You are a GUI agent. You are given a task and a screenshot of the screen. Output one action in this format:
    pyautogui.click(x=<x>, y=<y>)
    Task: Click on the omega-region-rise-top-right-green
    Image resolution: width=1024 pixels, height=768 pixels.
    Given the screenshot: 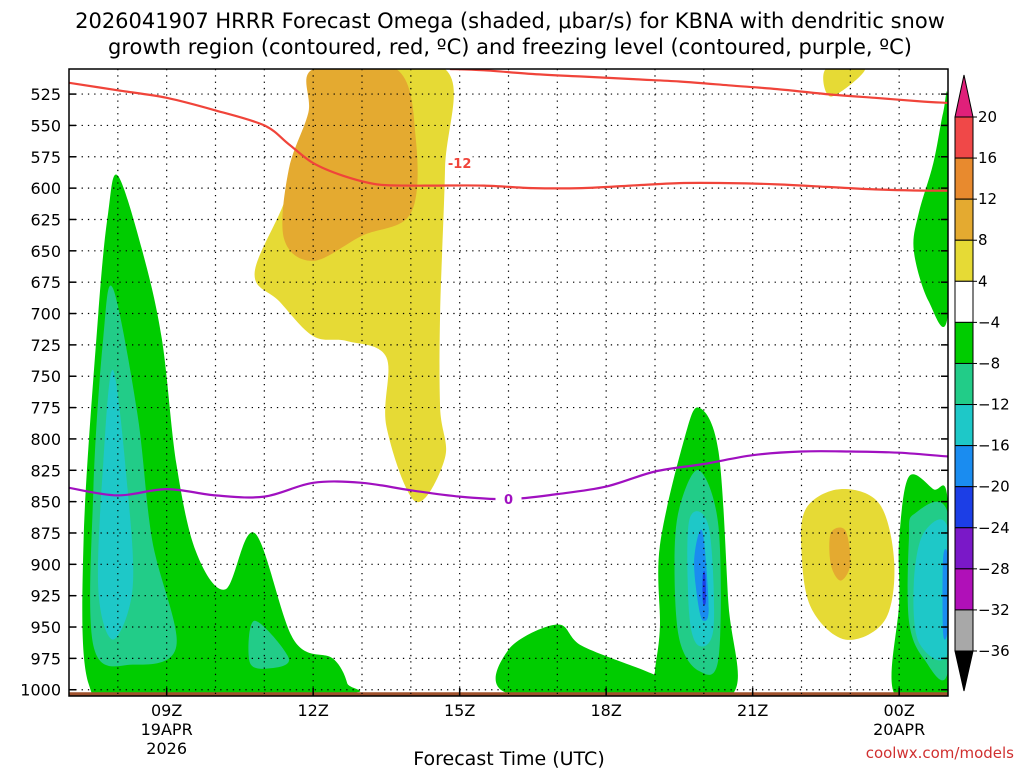 What is the action you would take?
    pyautogui.click(x=930, y=209)
    